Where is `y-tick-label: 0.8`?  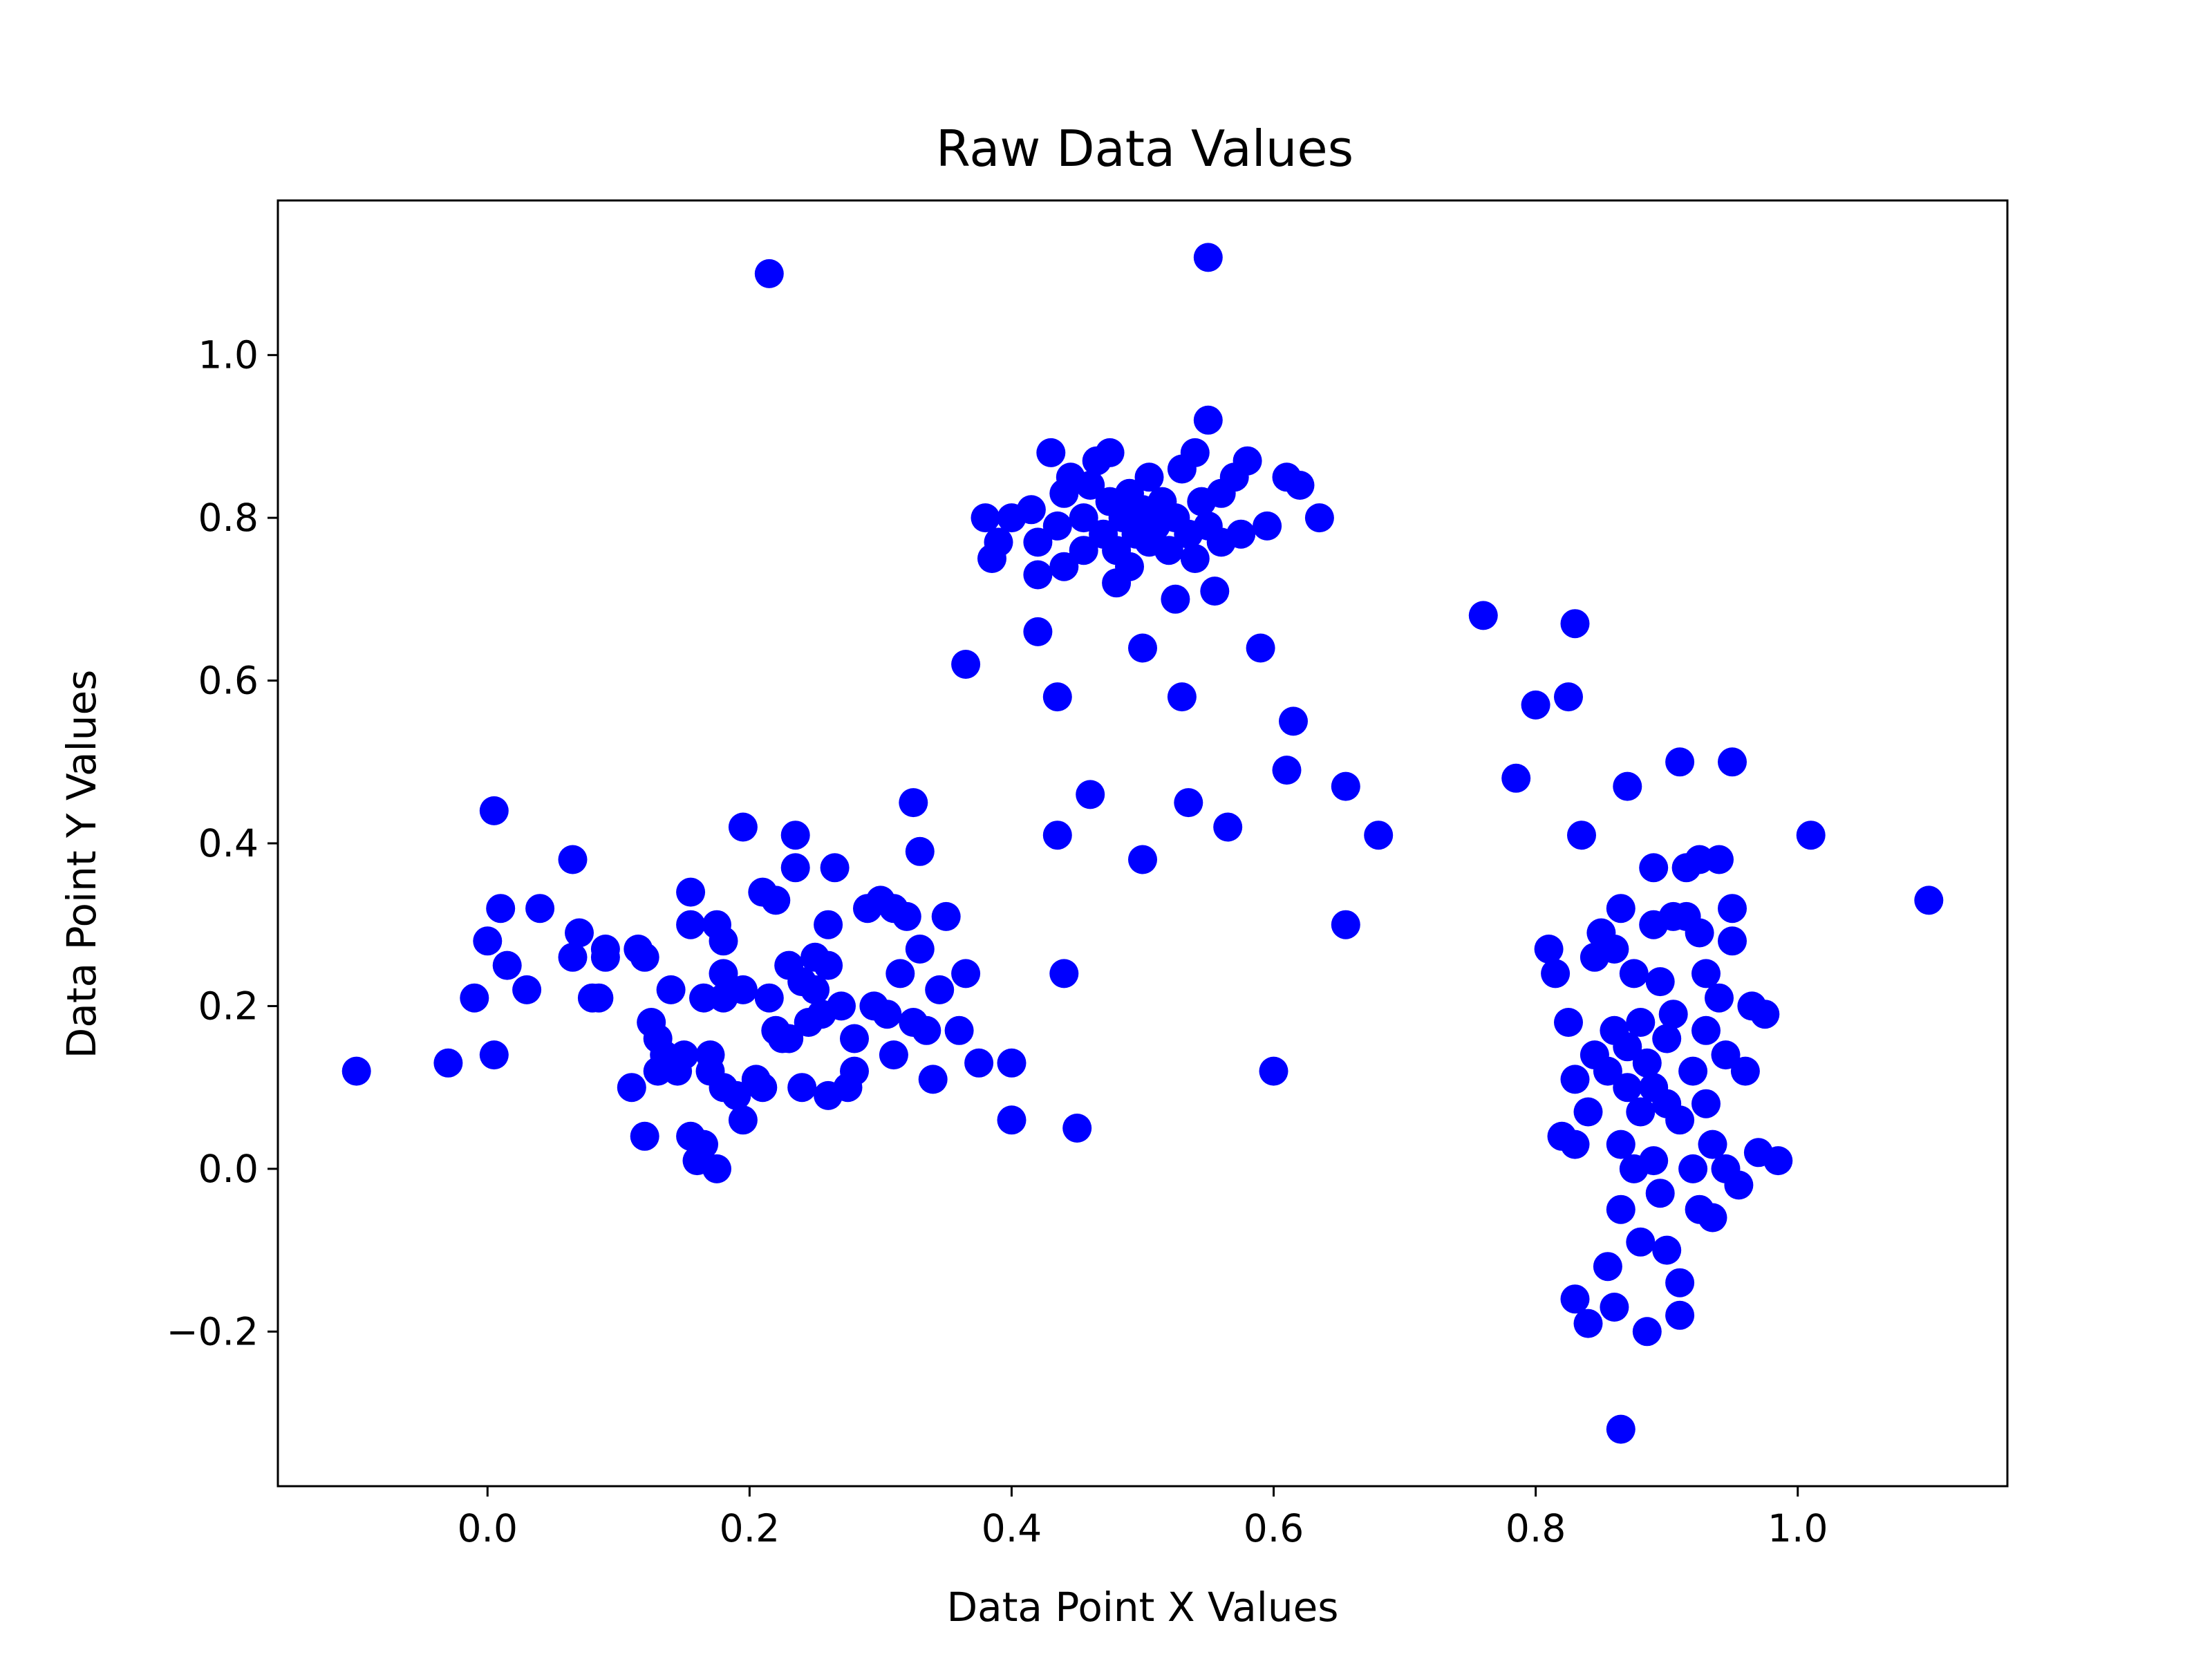 y-tick-label: 0.8 is located at coordinates (228, 518).